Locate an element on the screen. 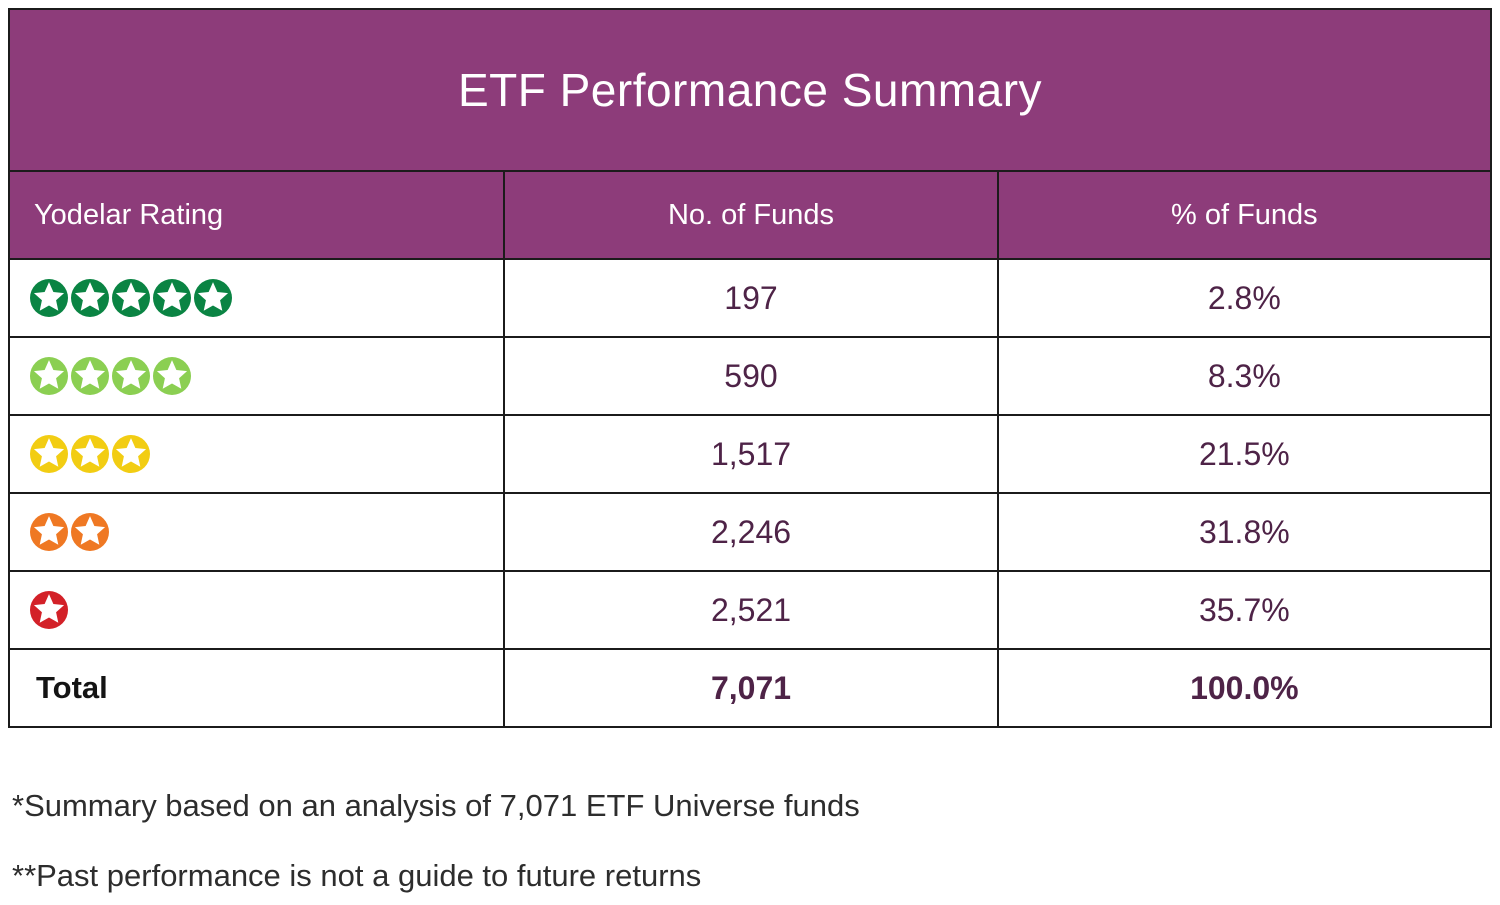 Image resolution: width=1500 pixels, height=905 pixels. column-header-rating: Yodelar Rating is located at coordinates (129, 214).